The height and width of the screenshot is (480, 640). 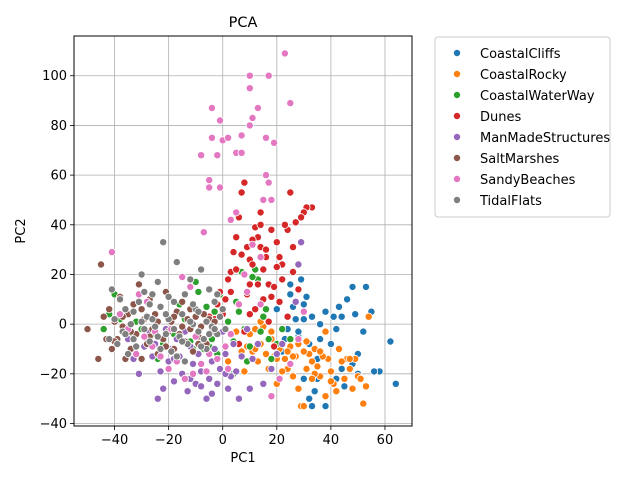 What do you see at coordinates (456, 74) in the screenshot?
I see `legend-marker` at bounding box center [456, 74].